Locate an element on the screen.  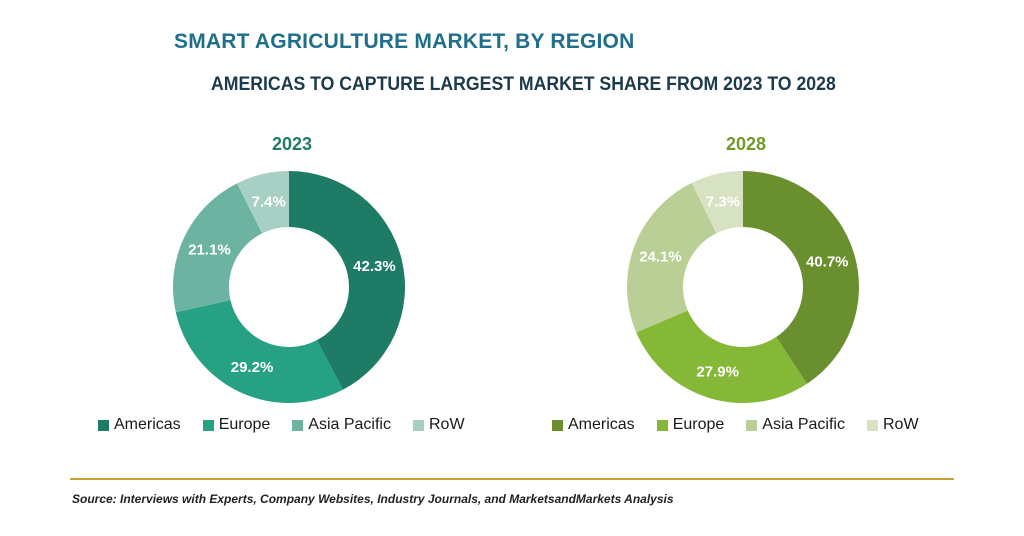
donut-svg-2023: 42.3% 29.2% 21.1% 7.4% is located at coordinates (289, 287).